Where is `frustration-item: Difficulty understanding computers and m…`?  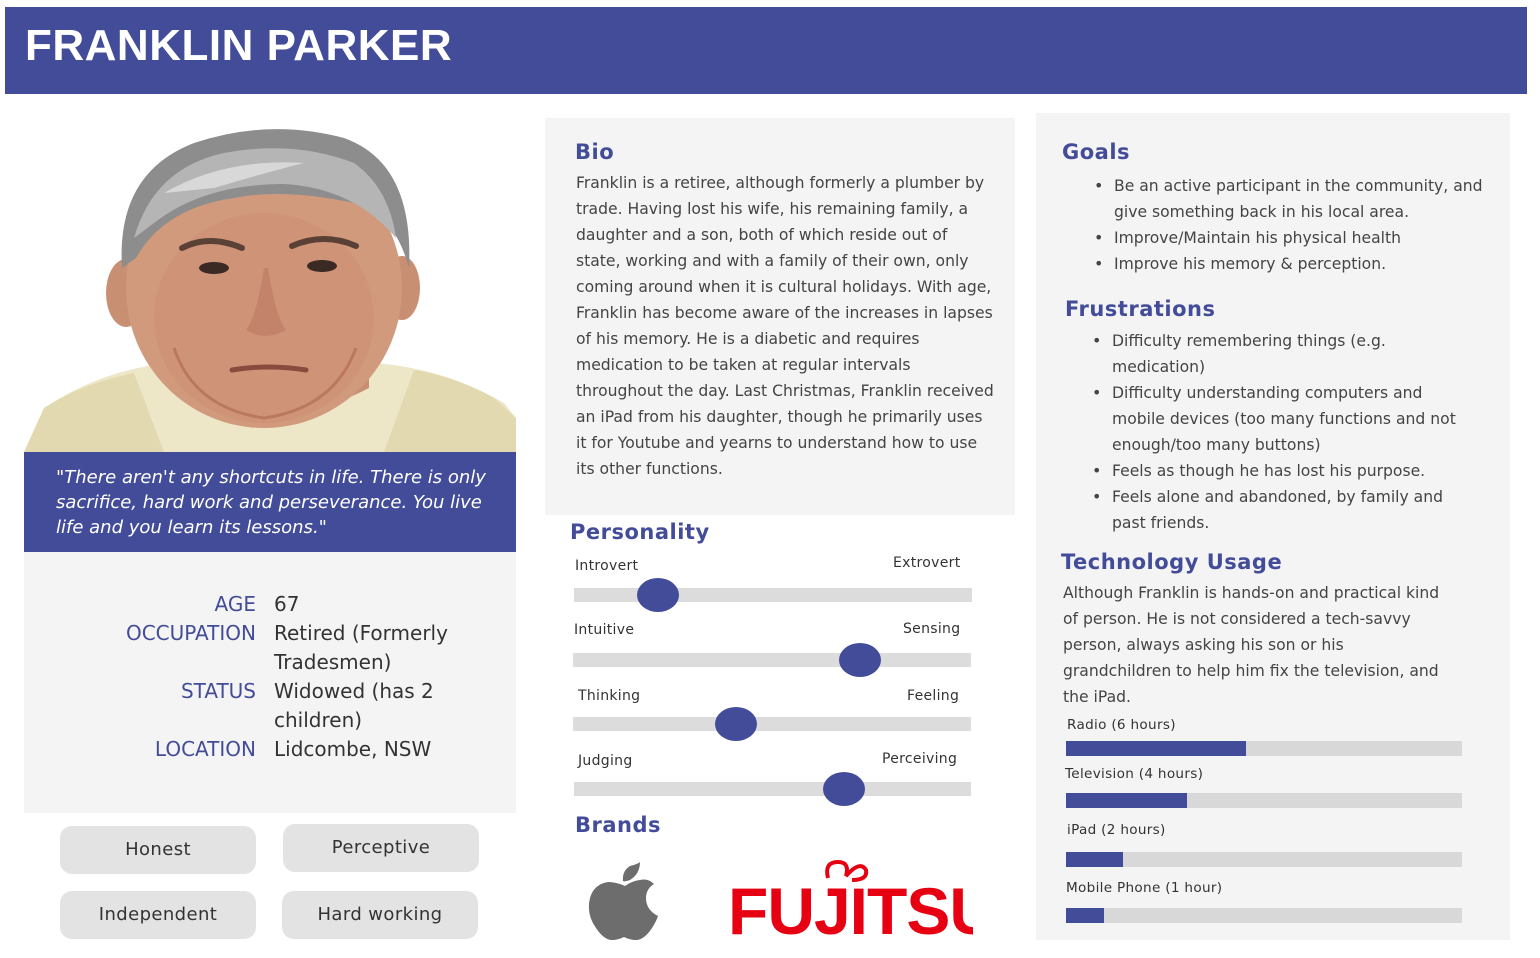
frustration-item: Difficulty understanding computers and m… is located at coordinates (1276, 419).